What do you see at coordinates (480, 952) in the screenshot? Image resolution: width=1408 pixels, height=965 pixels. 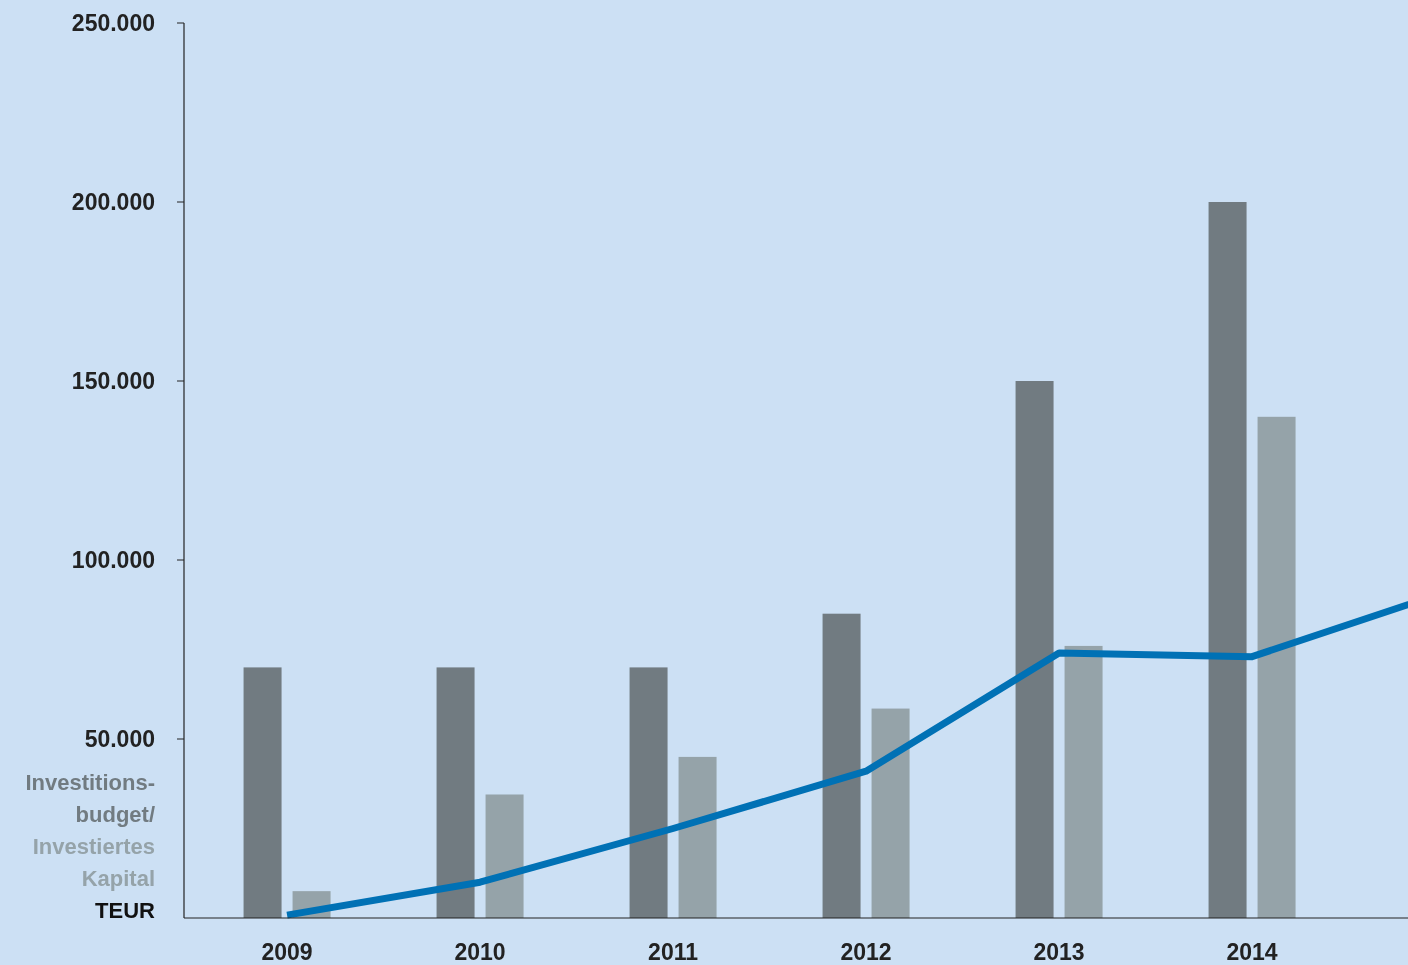 I see `x-tick-label: 2010` at bounding box center [480, 952].